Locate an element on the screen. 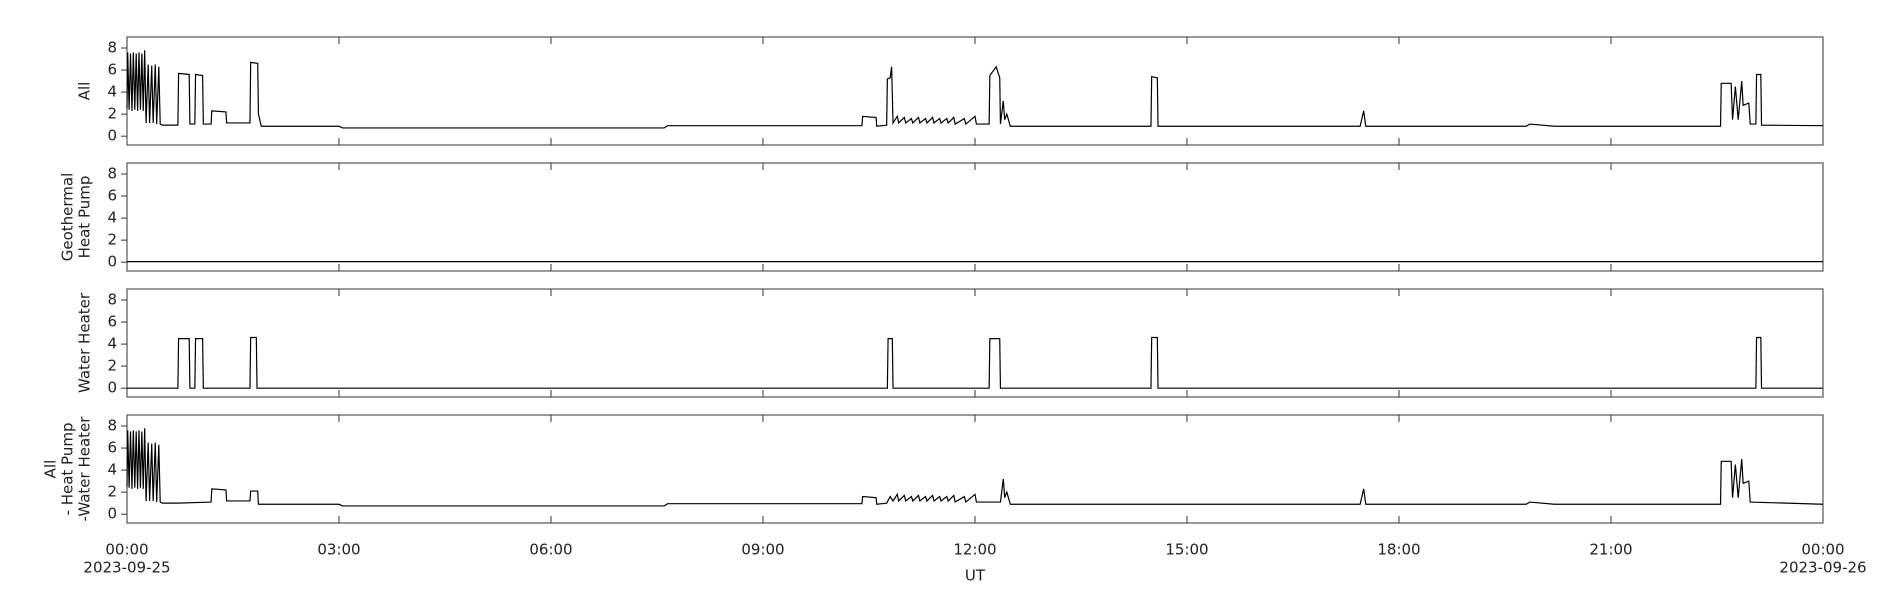 The image size is (1903, 607). x-tick-label: 21:00 is located at coordinates (1610, 550).